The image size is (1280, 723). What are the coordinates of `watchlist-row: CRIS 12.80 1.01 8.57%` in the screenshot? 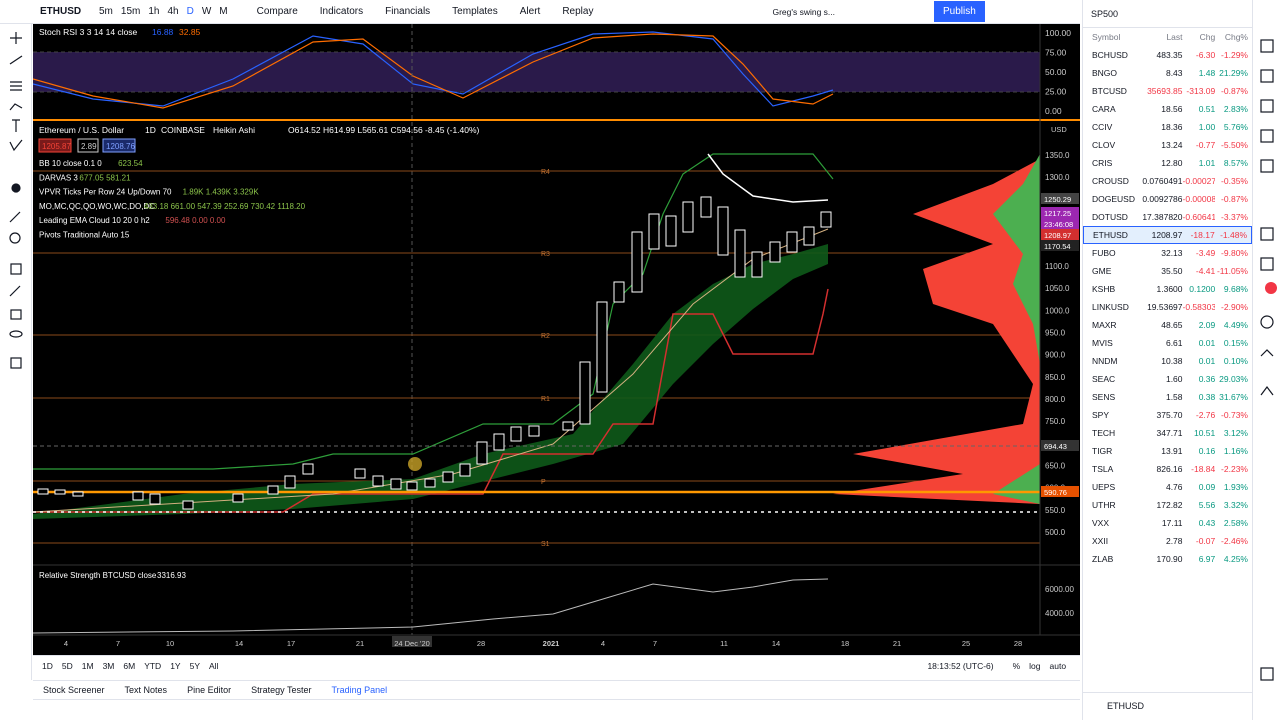 It's located at (1167, 163).